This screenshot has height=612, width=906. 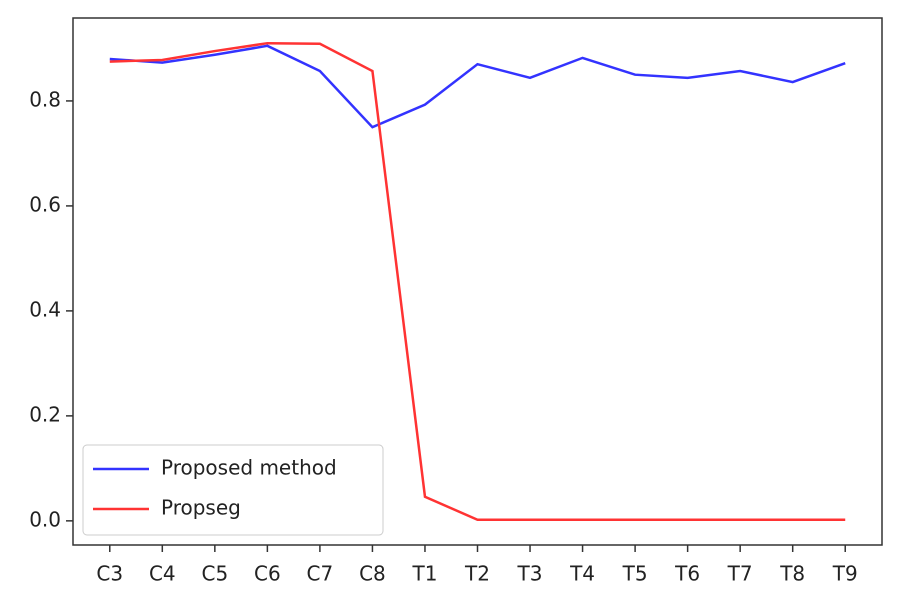 I want to click on y-tick-label: 0.4, so click(x=45, y=309).